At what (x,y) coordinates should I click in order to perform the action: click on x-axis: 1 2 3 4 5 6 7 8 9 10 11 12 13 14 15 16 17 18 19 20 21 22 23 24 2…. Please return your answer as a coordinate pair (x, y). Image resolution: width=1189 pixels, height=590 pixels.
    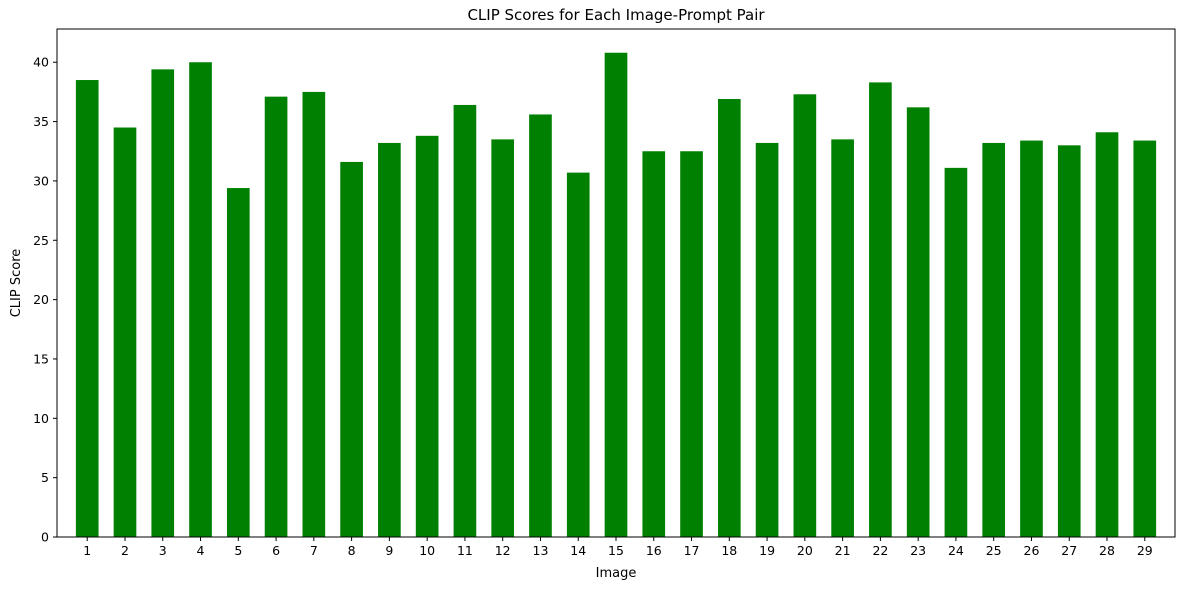
    Looking at the image, I should click on (618, 547).